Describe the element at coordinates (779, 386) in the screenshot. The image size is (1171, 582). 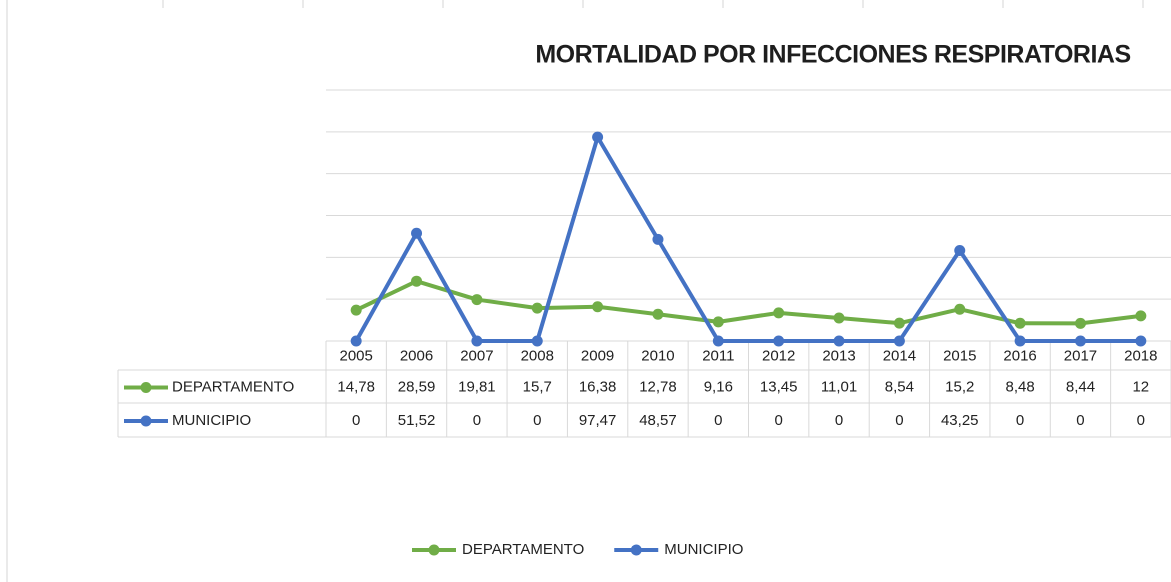
I see `value-label: 13,45` at that location.